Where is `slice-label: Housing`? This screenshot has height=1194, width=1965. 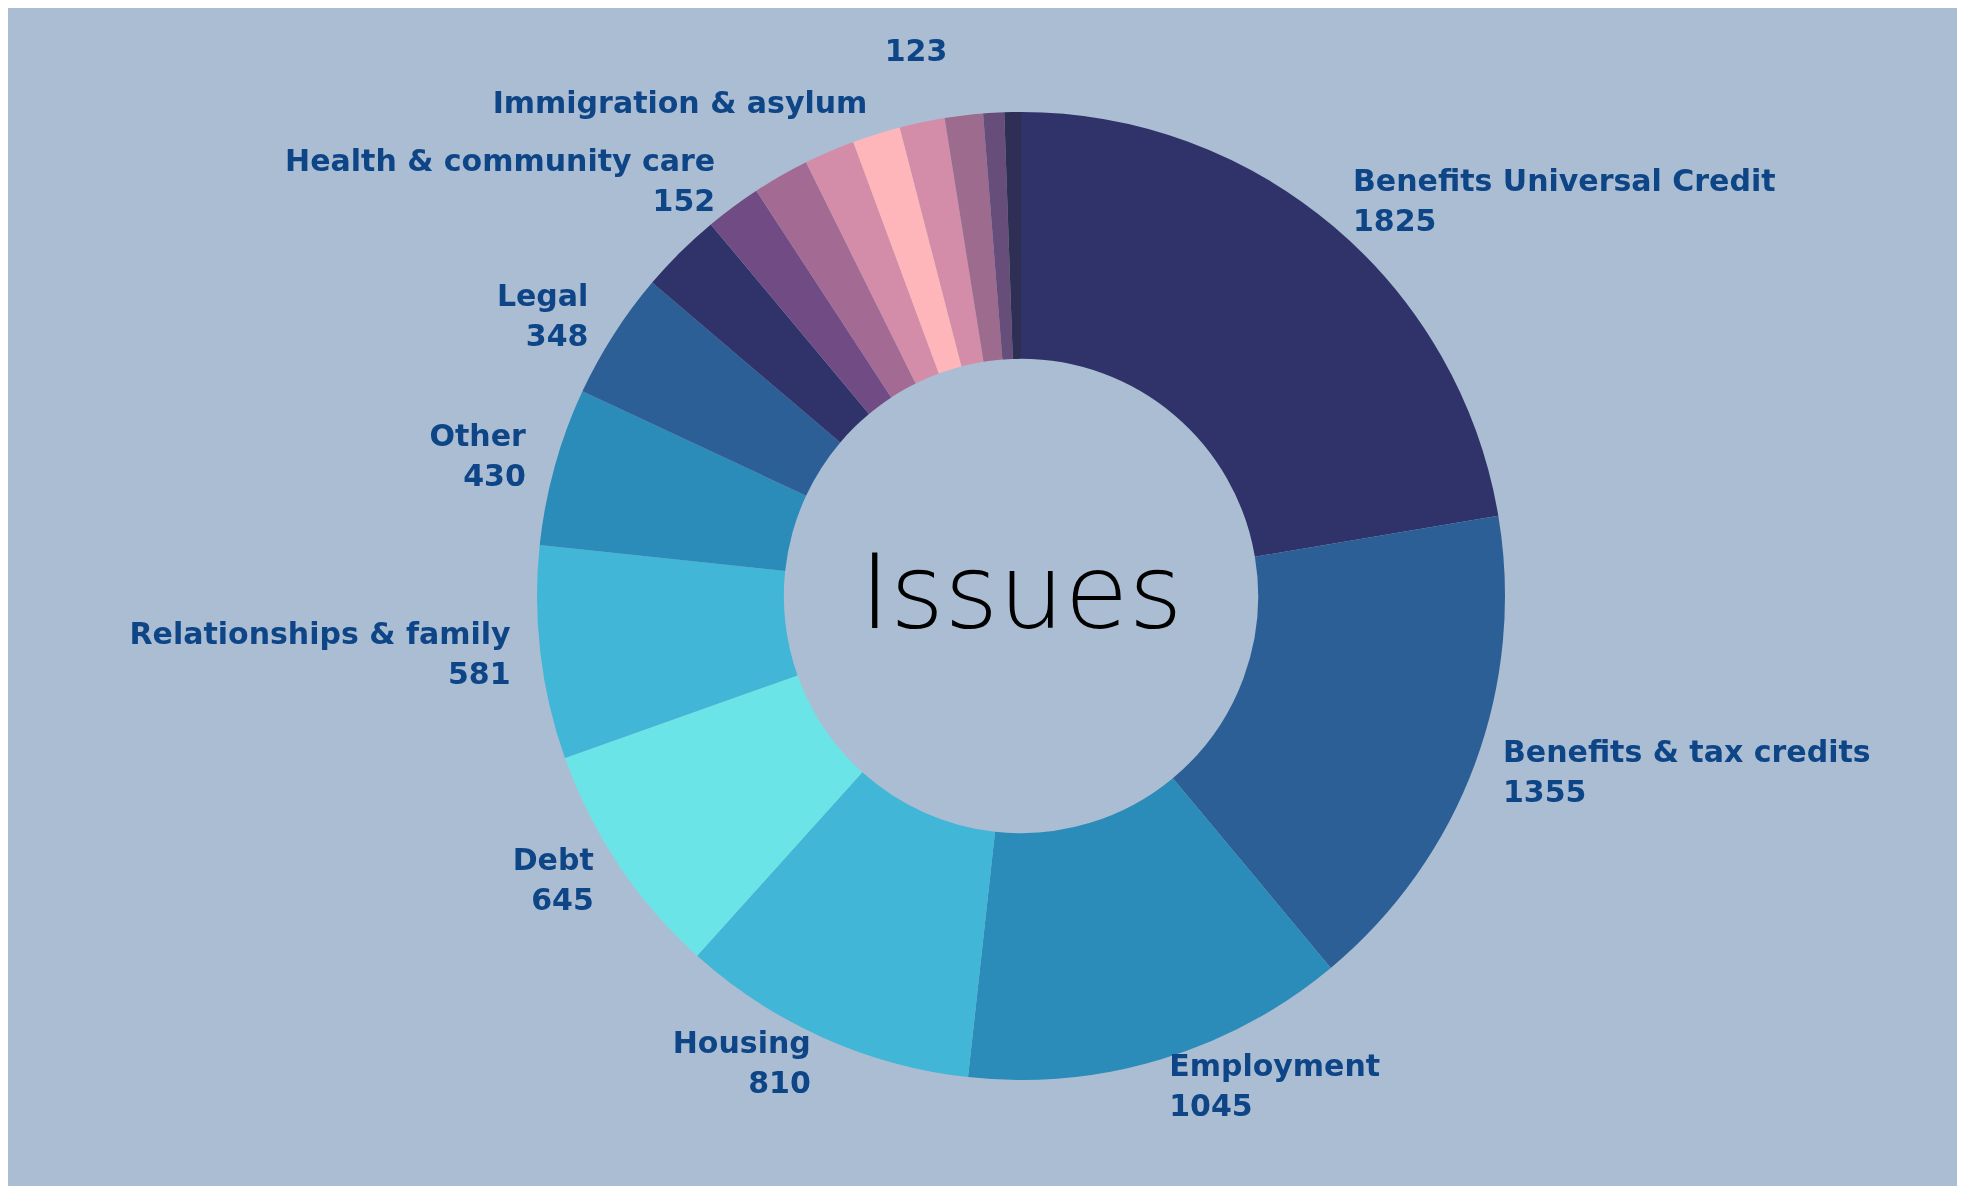 slice-label: Housing is located at coordinates (741, 1042).